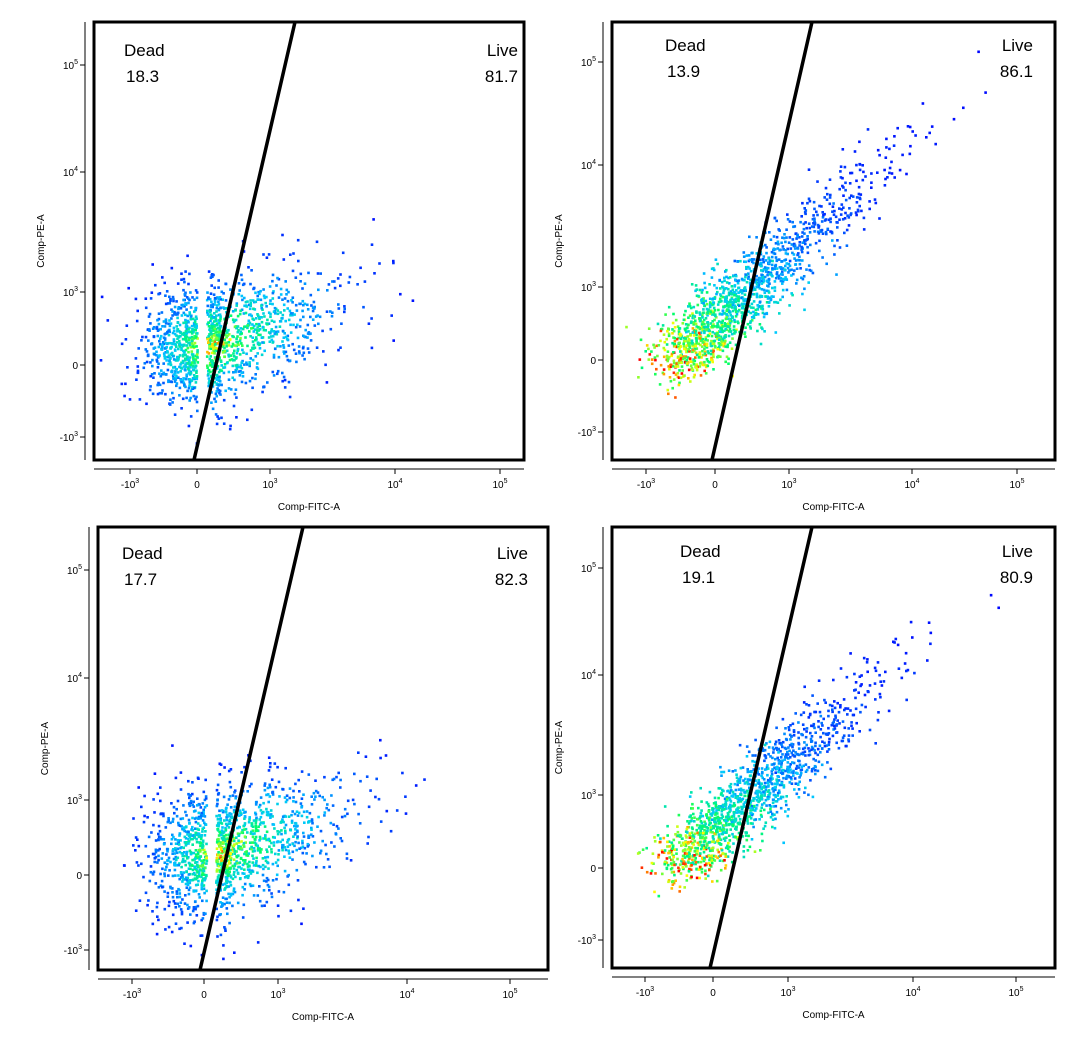  Describe the element at coordinates (142, 553) in the screenshot. I see `gate-label-dead: Dead` at that location.